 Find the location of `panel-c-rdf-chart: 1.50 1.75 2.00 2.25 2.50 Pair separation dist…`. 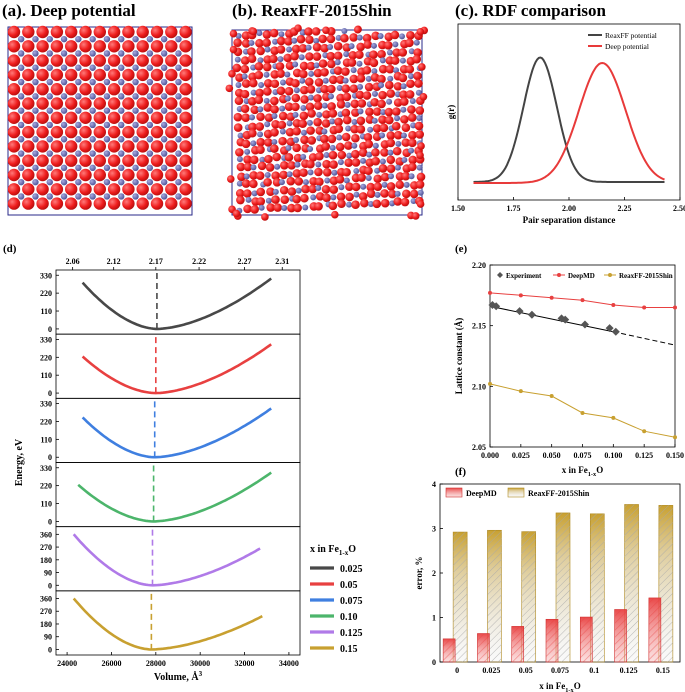

panel-c-rdf-chart: 1.50 1.75 2.00 2.25 2.50 Pair separation dist… is located at coordinates (565, 124).